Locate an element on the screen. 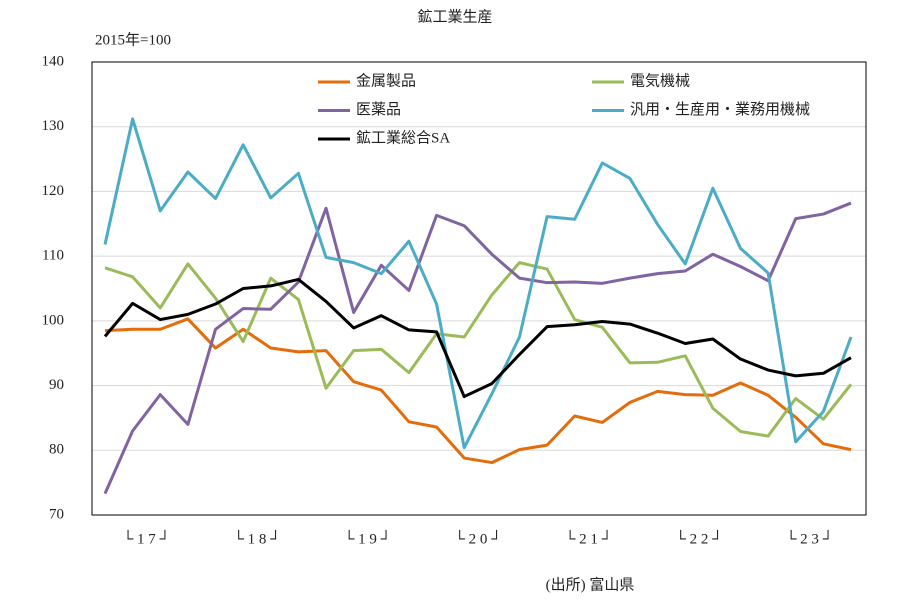 The image size is (912, 606). y-tick-label: 70 is located at coordinates (56, 514).